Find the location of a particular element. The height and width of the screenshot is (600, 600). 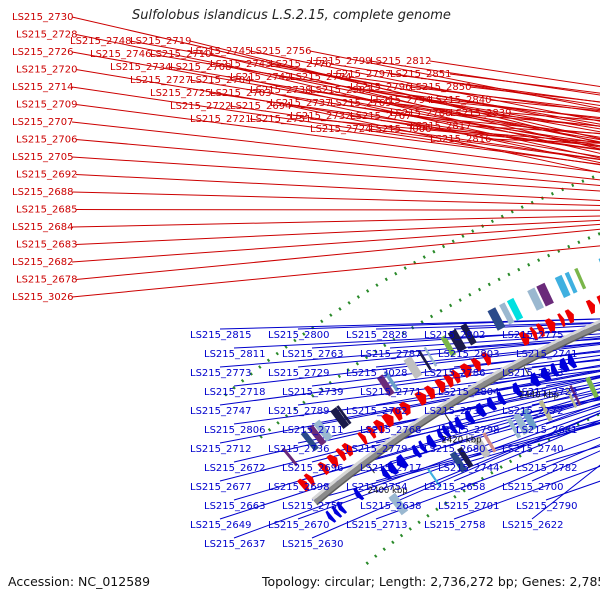

forward-gene-label: LS215_3006 is located at coordinates (400, 129).